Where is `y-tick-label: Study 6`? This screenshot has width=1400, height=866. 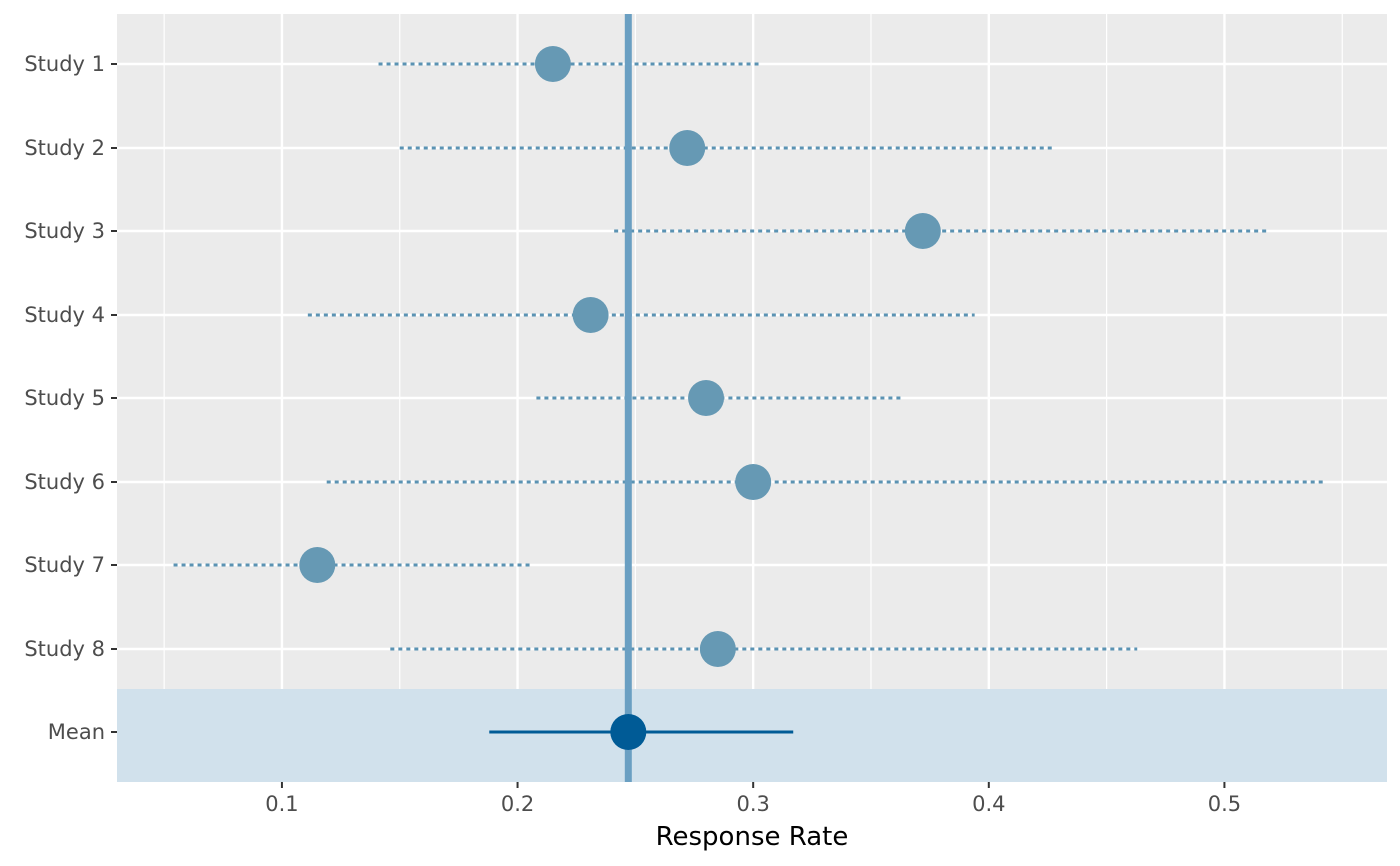 y-tick-label: Study 6 is located at coordinates (64, 482).